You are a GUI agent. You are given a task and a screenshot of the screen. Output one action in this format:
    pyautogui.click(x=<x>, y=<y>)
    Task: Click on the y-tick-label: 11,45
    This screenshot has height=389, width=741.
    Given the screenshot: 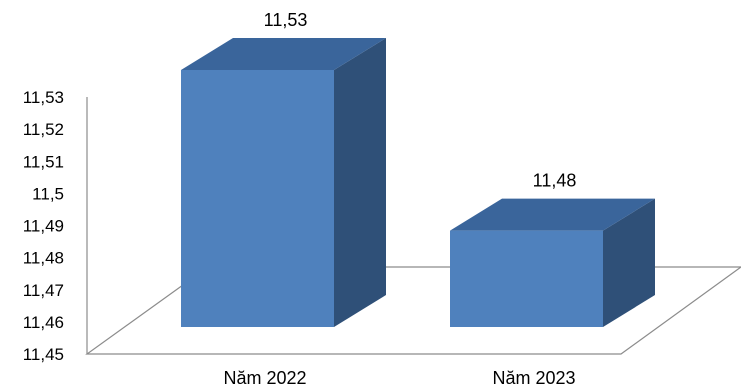 What is the action you would take?
    pyautogui.click(x=43, y=354)
    